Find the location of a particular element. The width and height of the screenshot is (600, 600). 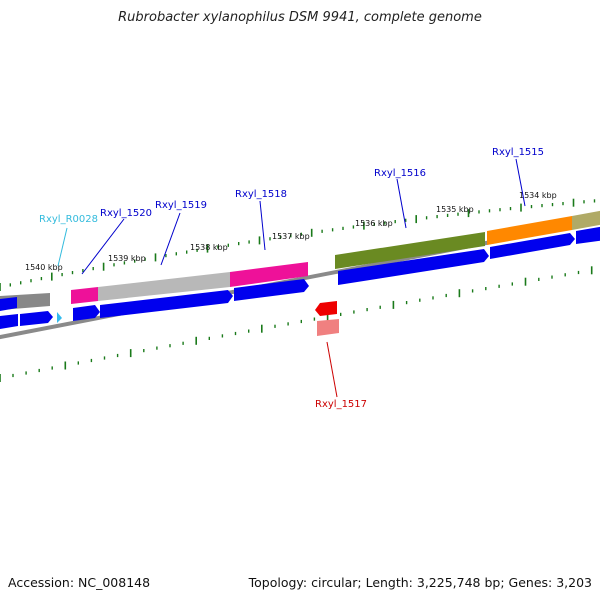

gene-label-rxyl-1515: Rxyl_1515 is located at coordinates (518, 152).